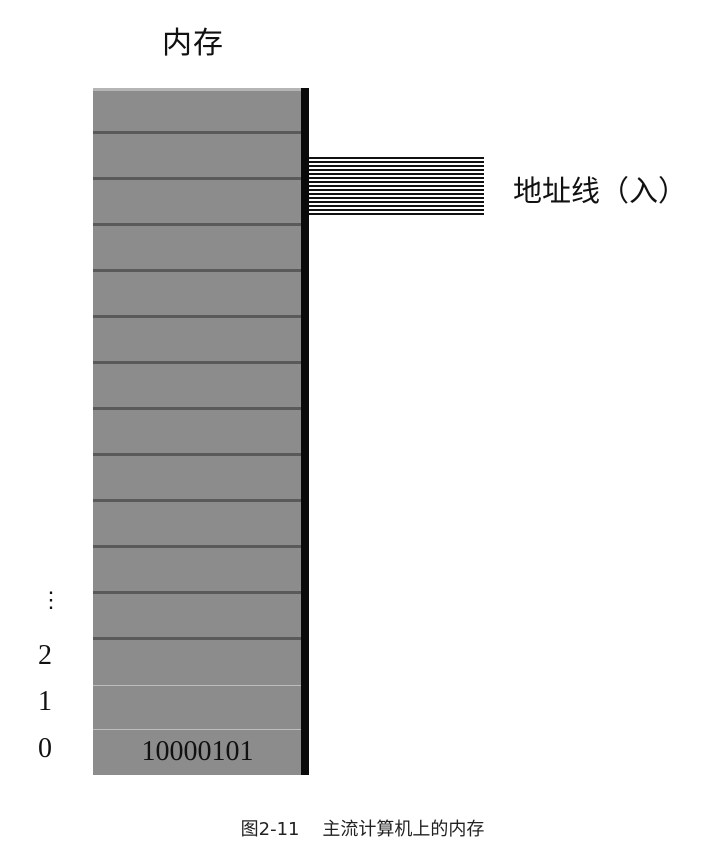 Image resolution: width=725 pixels, height=863 pixels. Describe the element at coordinates (396, 186) in the screenshot. I see `address-lines` at that location.